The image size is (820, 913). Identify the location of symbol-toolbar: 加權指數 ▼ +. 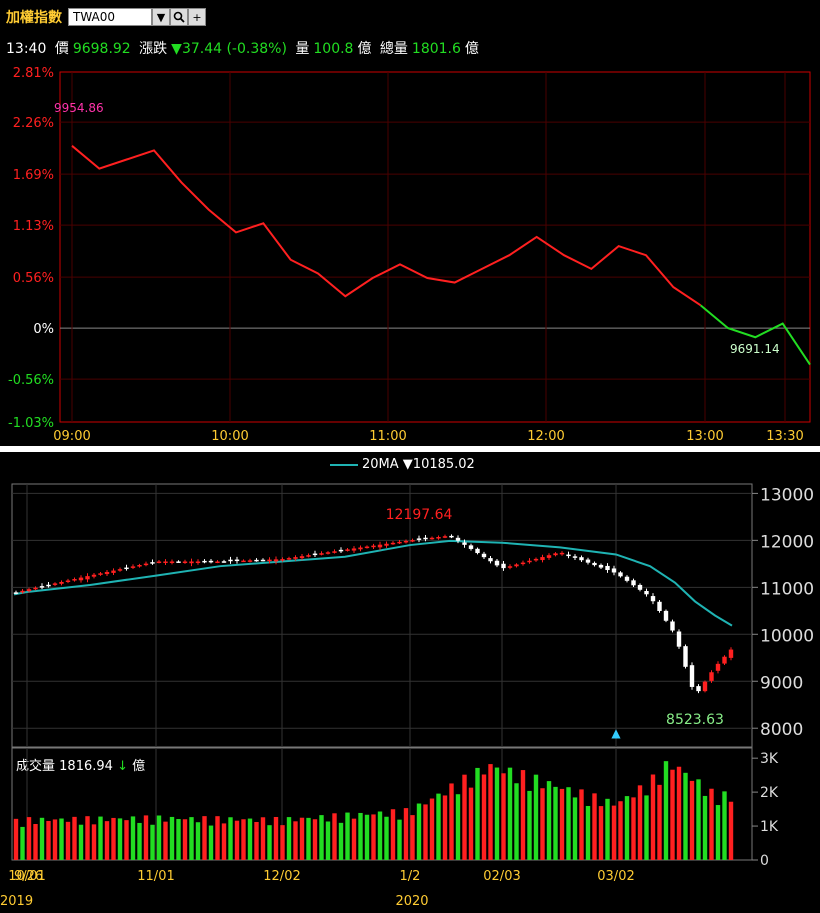
(106, 17).